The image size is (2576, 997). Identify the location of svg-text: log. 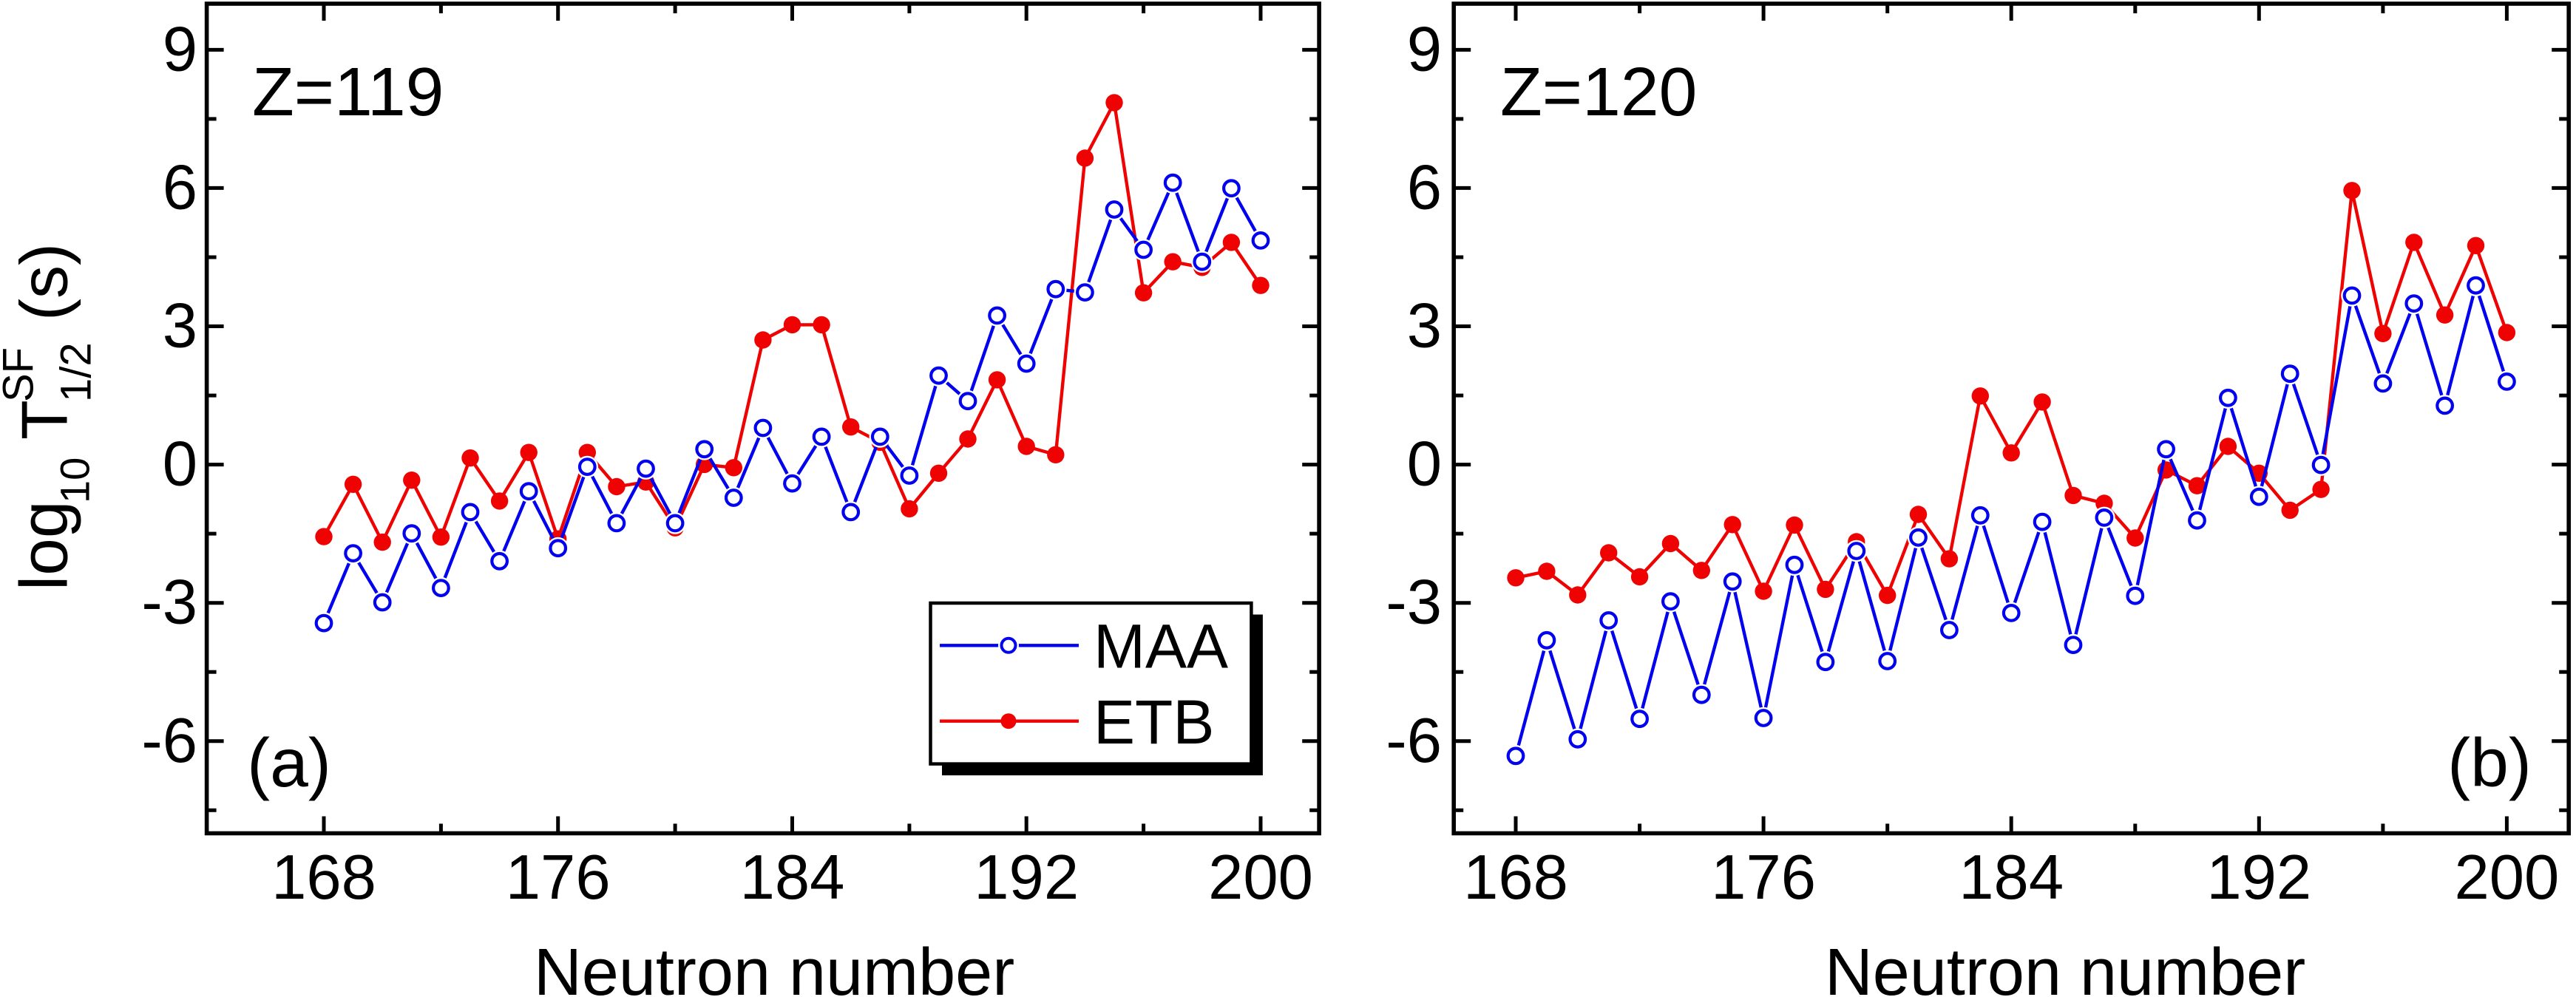
(44, 546).